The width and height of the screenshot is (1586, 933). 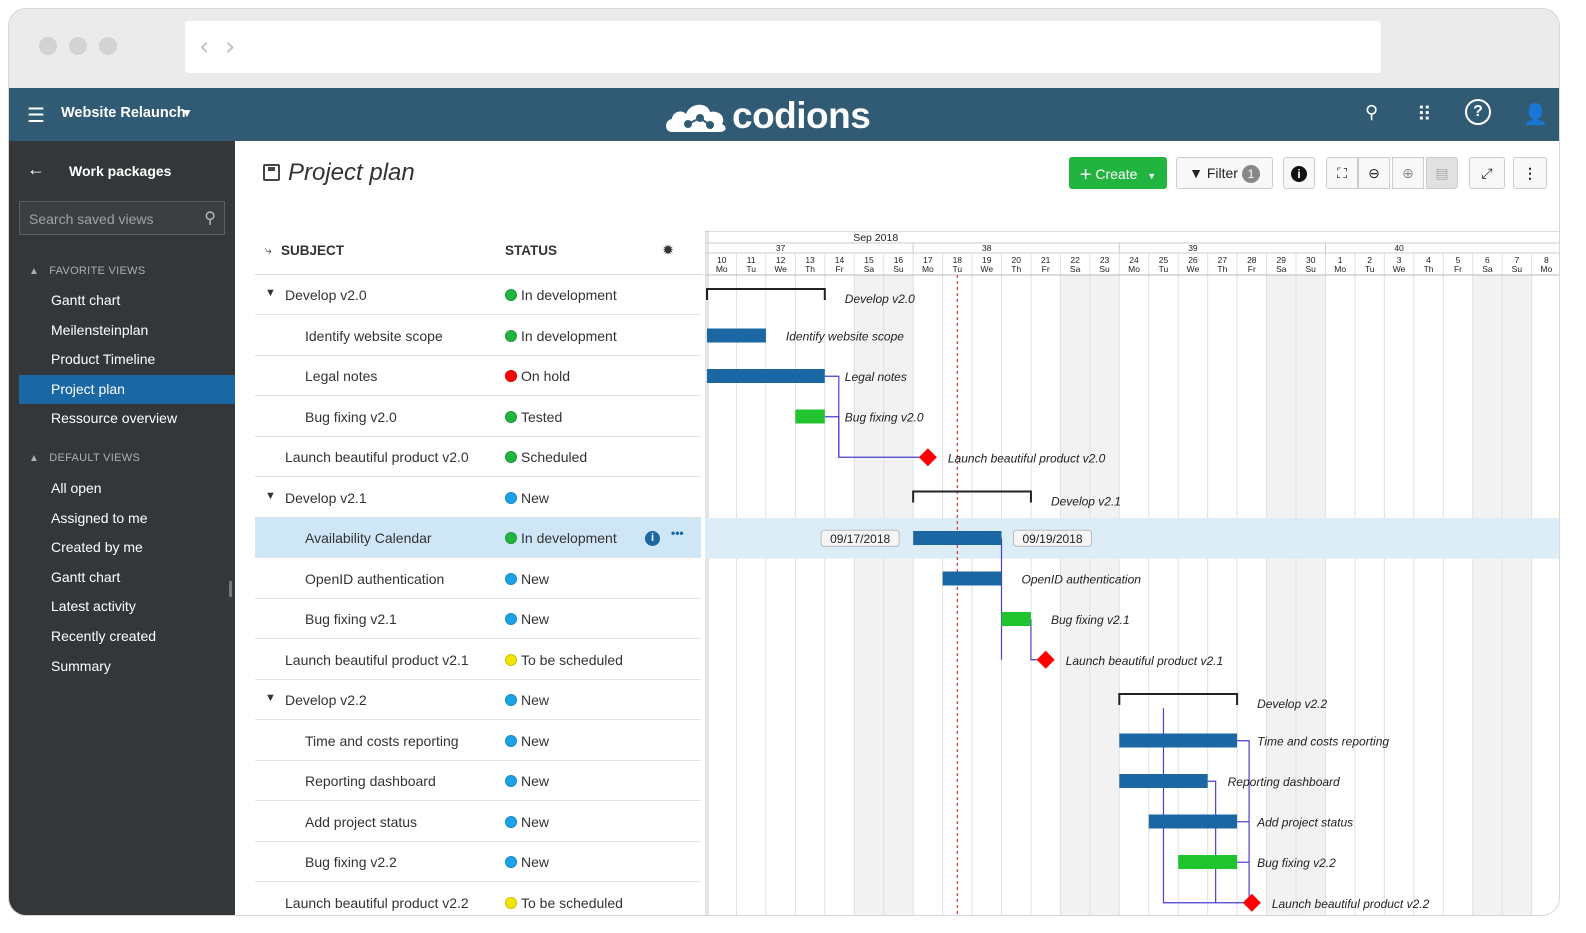 What do you see at coordinates (48, 46) in the screenshot?
I see `window-close-dot` at bounding box center [48, 46].